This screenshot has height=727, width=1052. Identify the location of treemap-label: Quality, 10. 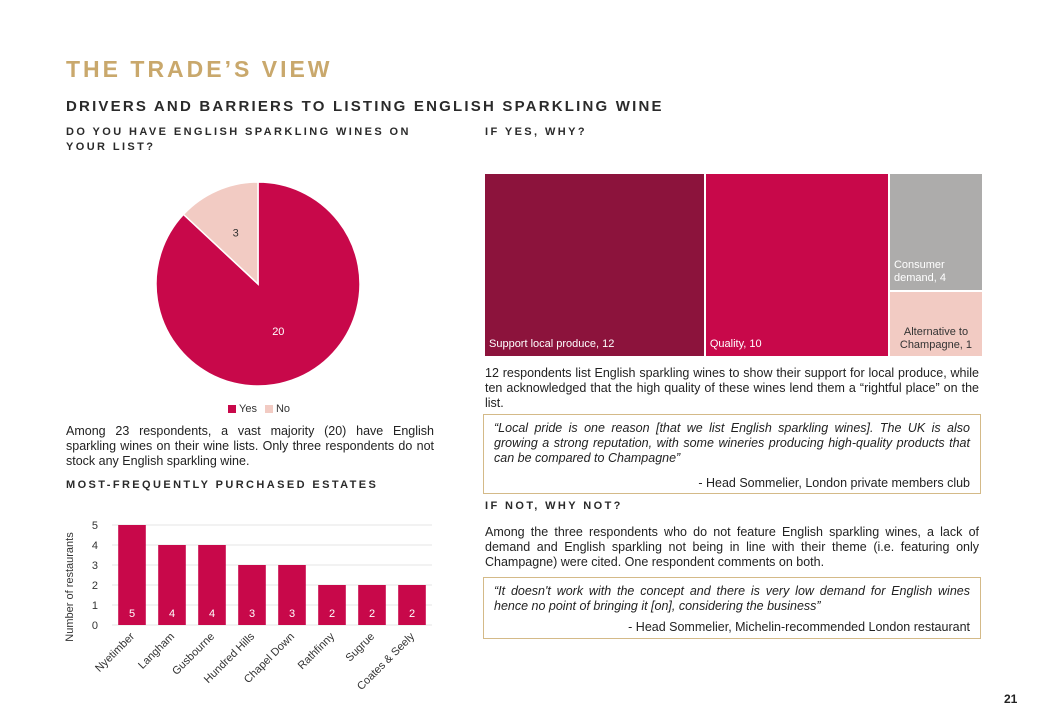
(735, 344).